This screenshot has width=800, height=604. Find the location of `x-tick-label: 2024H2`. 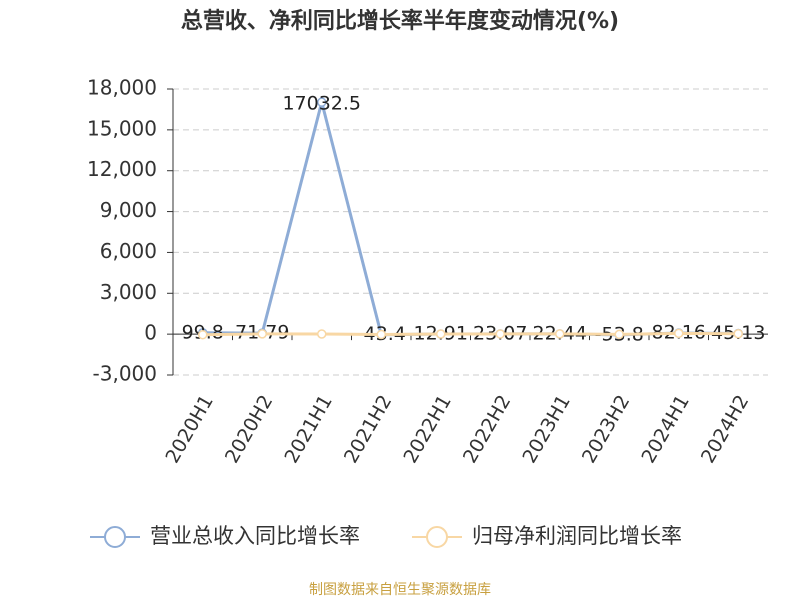

x-tick-label: 2024H2 is located at coordinates (725, 429).